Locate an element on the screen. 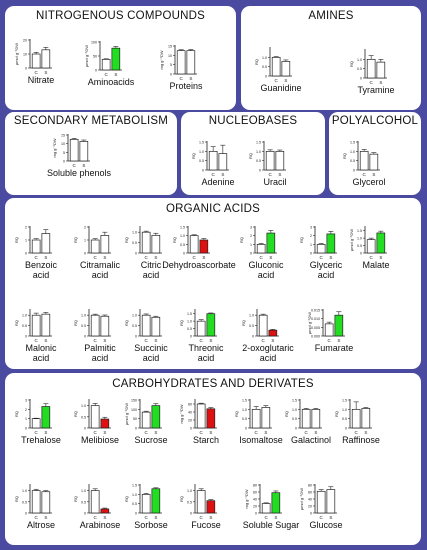 The width and height of the screenshot is (427, 550). section-title-organic: ORGANIC ACIDS is located at coordinates (213, 209).